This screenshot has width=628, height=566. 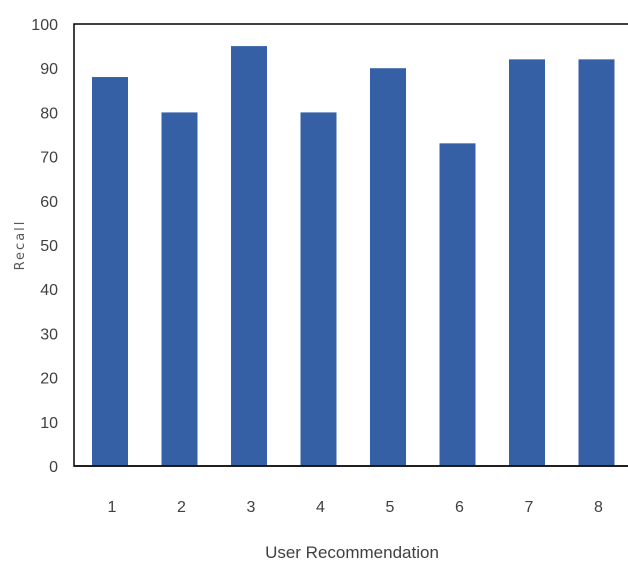 What do you see at coordinates (390, 507) in the screenshot?
I see `x-tick-label: 5` at bounding box center [390, 507].